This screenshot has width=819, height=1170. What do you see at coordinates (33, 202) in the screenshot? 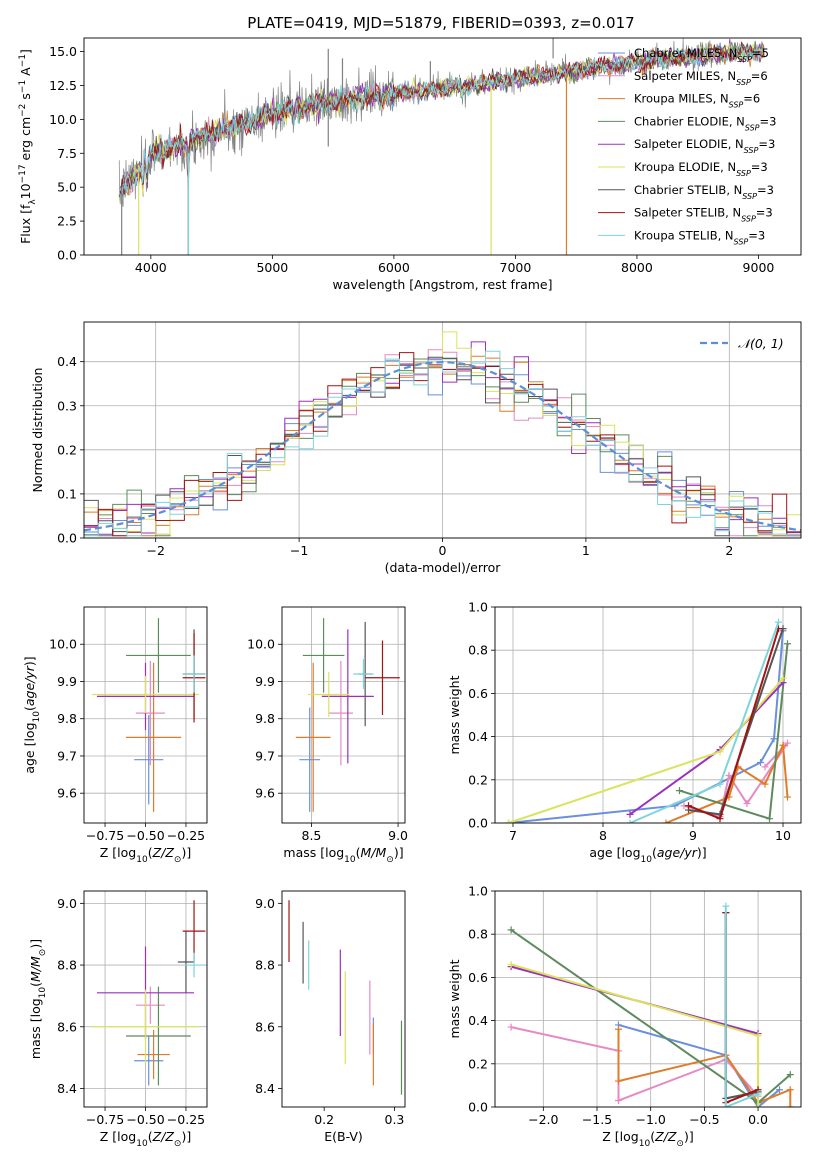
I see `y-axis-label-part: λ` at bounding box center [33, 202].